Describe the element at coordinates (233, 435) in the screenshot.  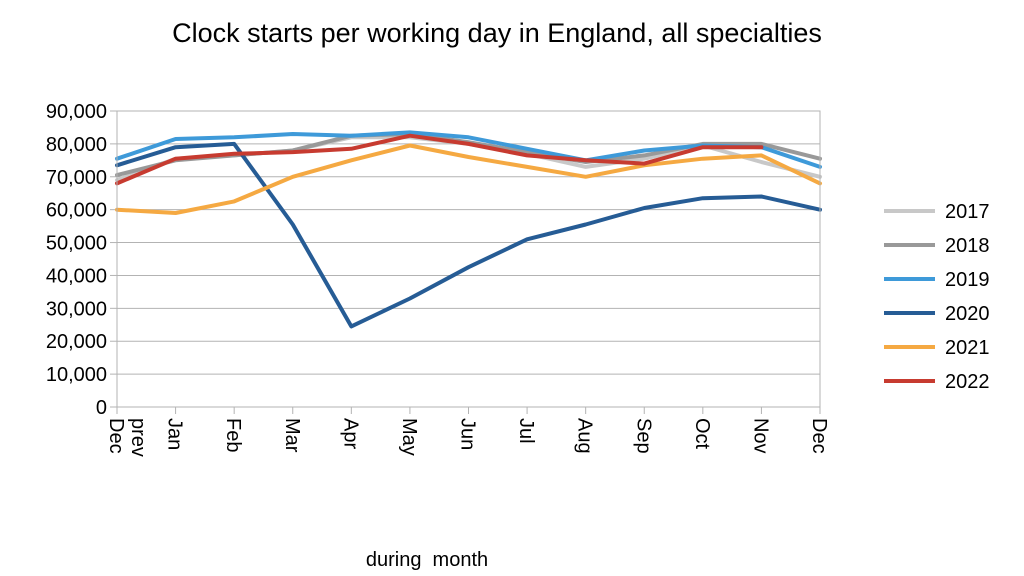
I see `x-tick-label: Feb` at that location.